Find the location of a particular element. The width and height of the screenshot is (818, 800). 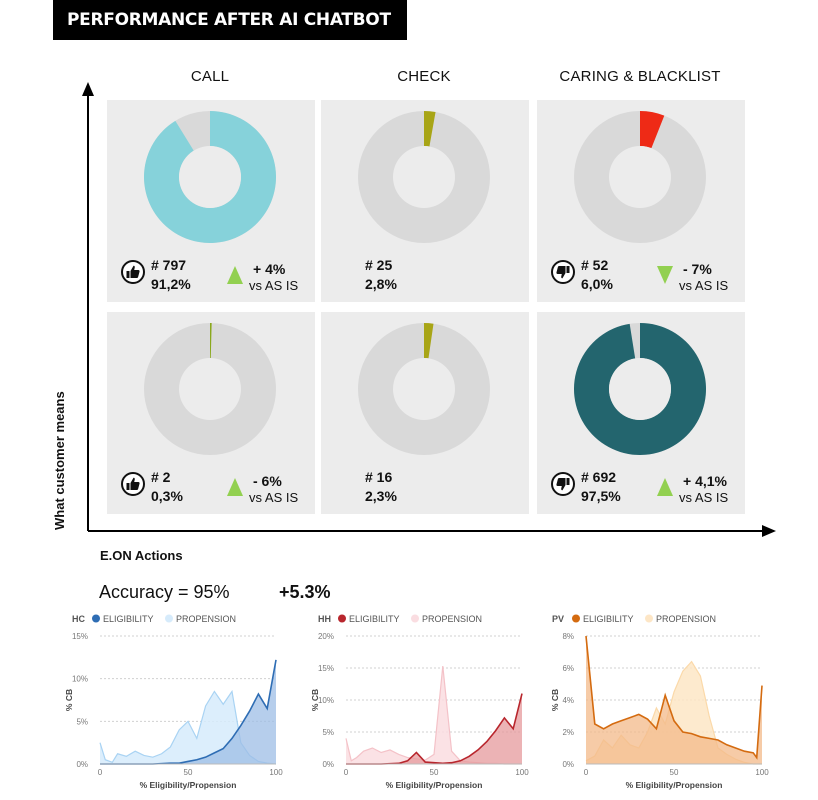

panel-2: # 52 6,0% - 7% vs AS IS is located at coordinates (641, 201).